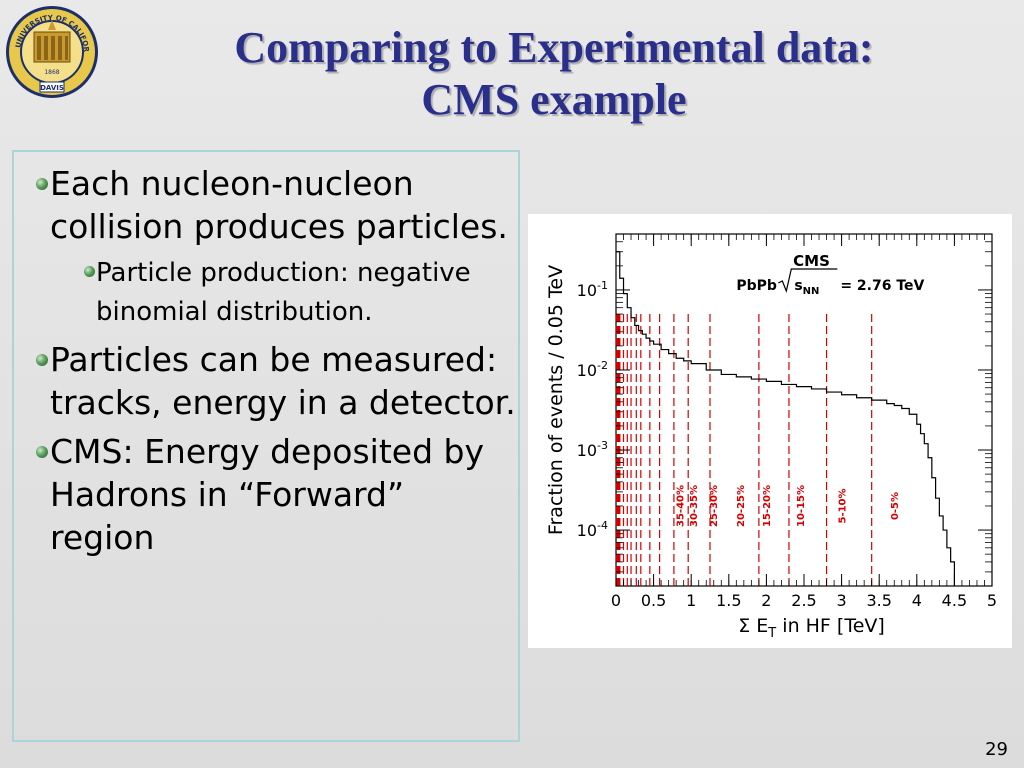 This screenshot has width=1024, height=768. I want to click on x-label-suffix: in HF [TeV], so click(830, 626).